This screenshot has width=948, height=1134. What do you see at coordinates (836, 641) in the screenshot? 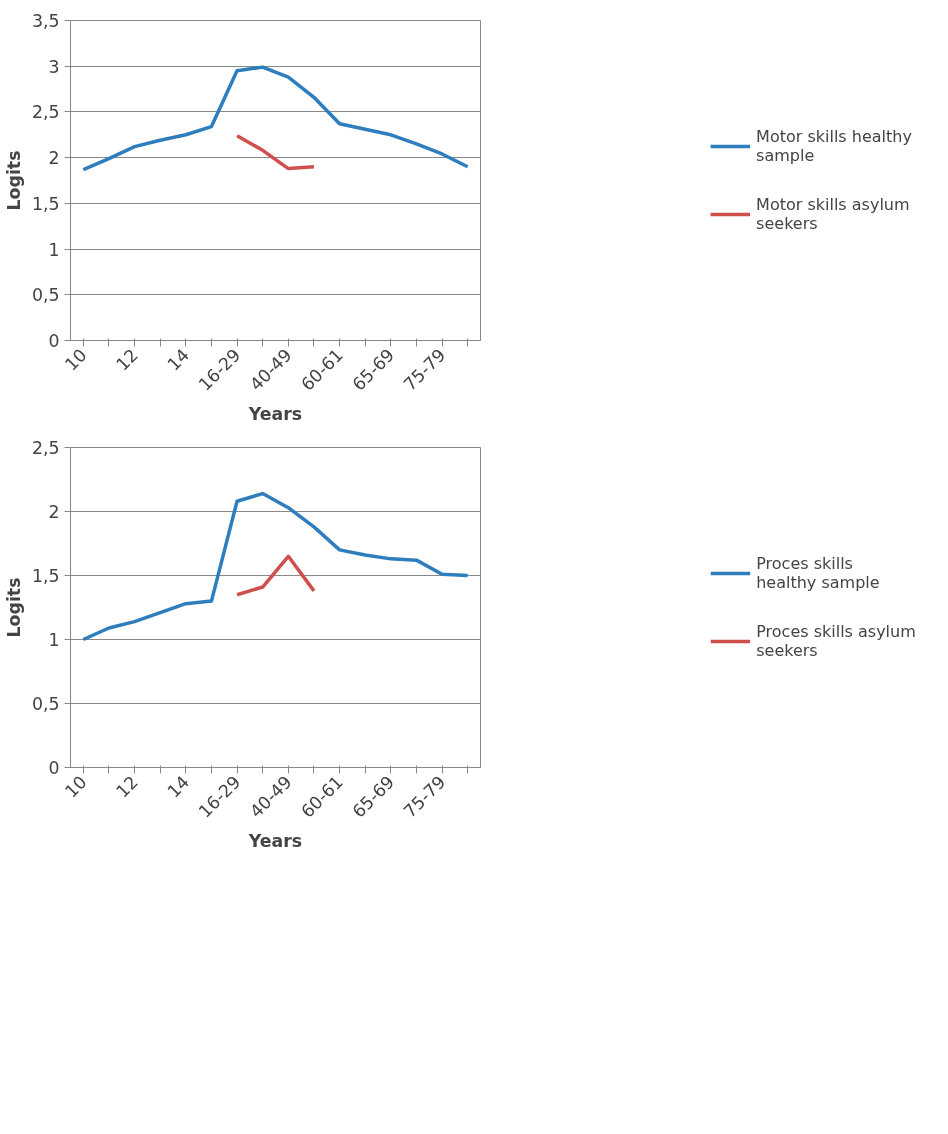
I see `legend-label: Proces skills asylum seekers` at bounding box center [836, 641].